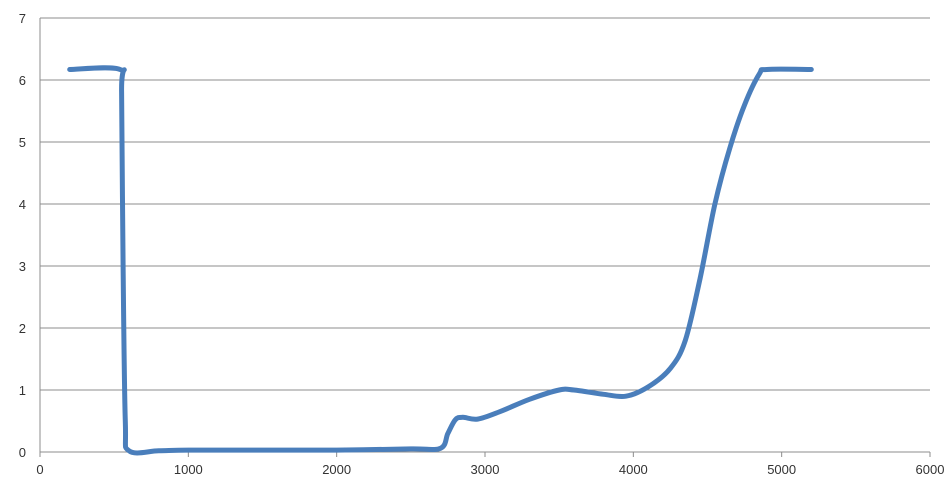 The height and width of the screenshot is (485, 951). Describe the element at coordinates (22, 80) in the screenshot. I see `y-tick-label: 6` at that location.